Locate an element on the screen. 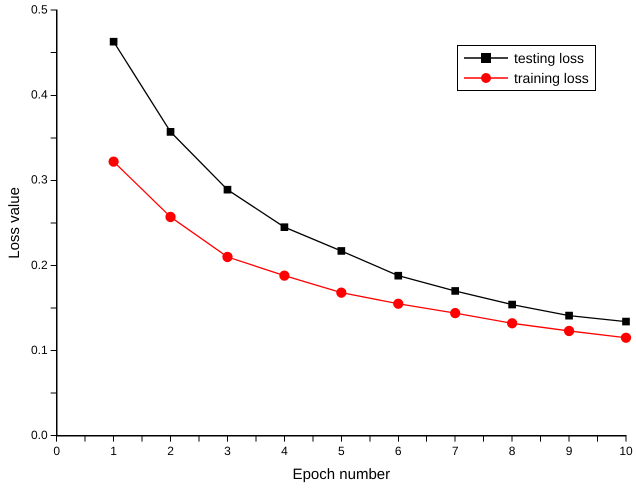 This screenshot has height=492, width=636. x-tick-label: 4 is located at coordinates (284, 451).